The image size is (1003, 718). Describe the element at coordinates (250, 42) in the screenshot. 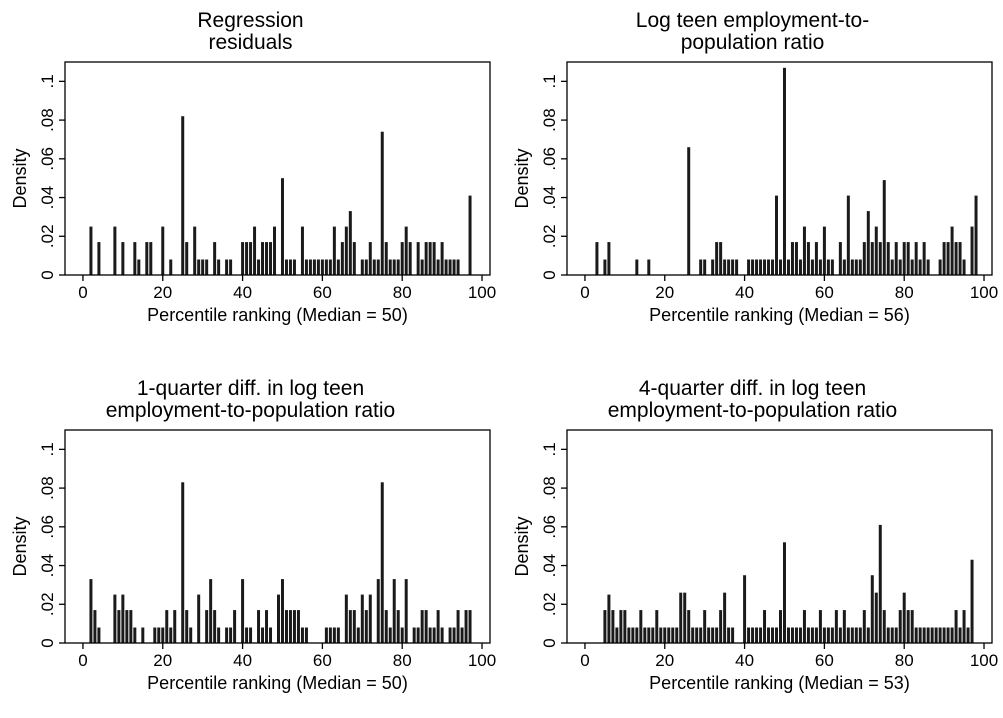

I see `chart-title-line-2: residuals` at that location.